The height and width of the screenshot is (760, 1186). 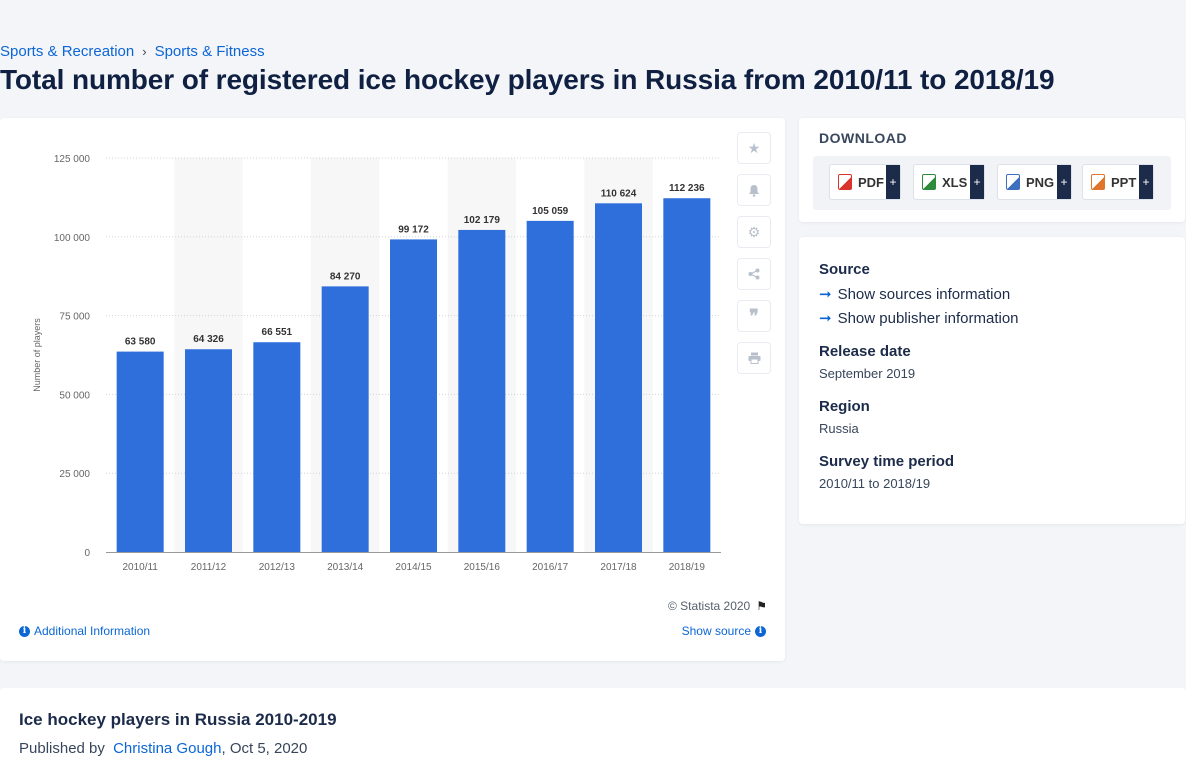 What do you see at coordinates (345, 276) in the screenshot?
I see `data-label: 84 270` at bounding box center [345, 276].